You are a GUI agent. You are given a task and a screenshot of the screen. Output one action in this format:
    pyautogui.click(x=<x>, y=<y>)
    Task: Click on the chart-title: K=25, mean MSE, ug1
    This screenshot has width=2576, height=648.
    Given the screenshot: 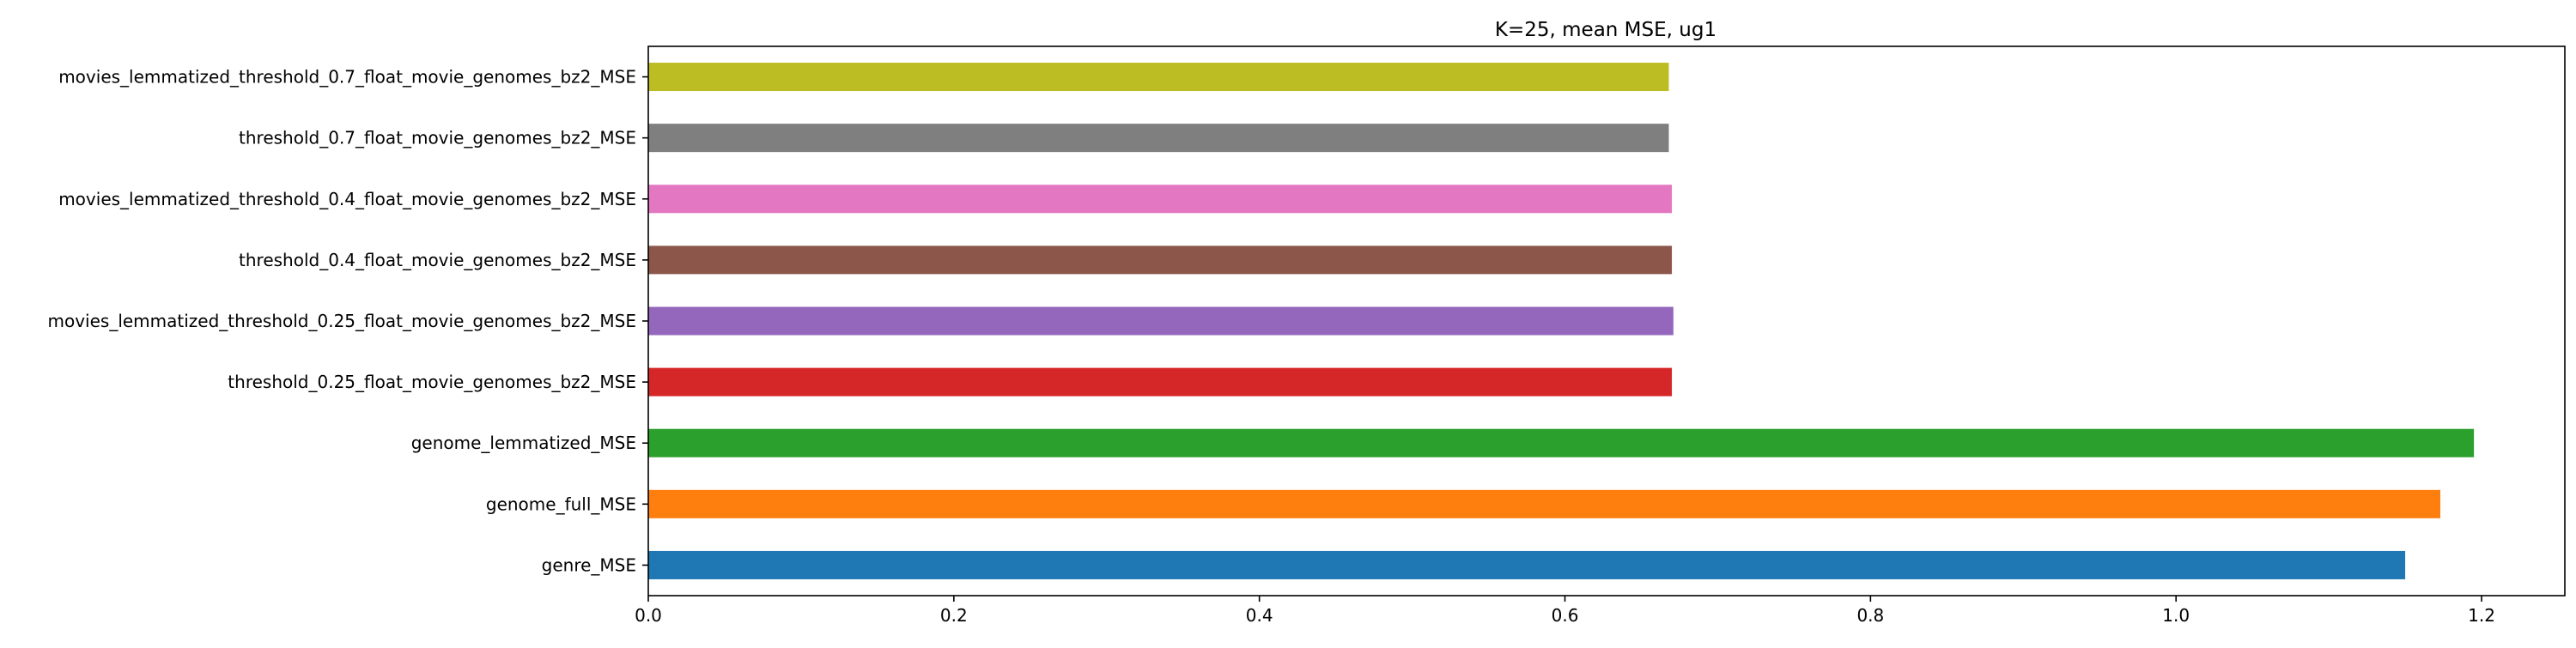 What is the action you would take?
    pyautogui.click(x=1605, y=30)
    